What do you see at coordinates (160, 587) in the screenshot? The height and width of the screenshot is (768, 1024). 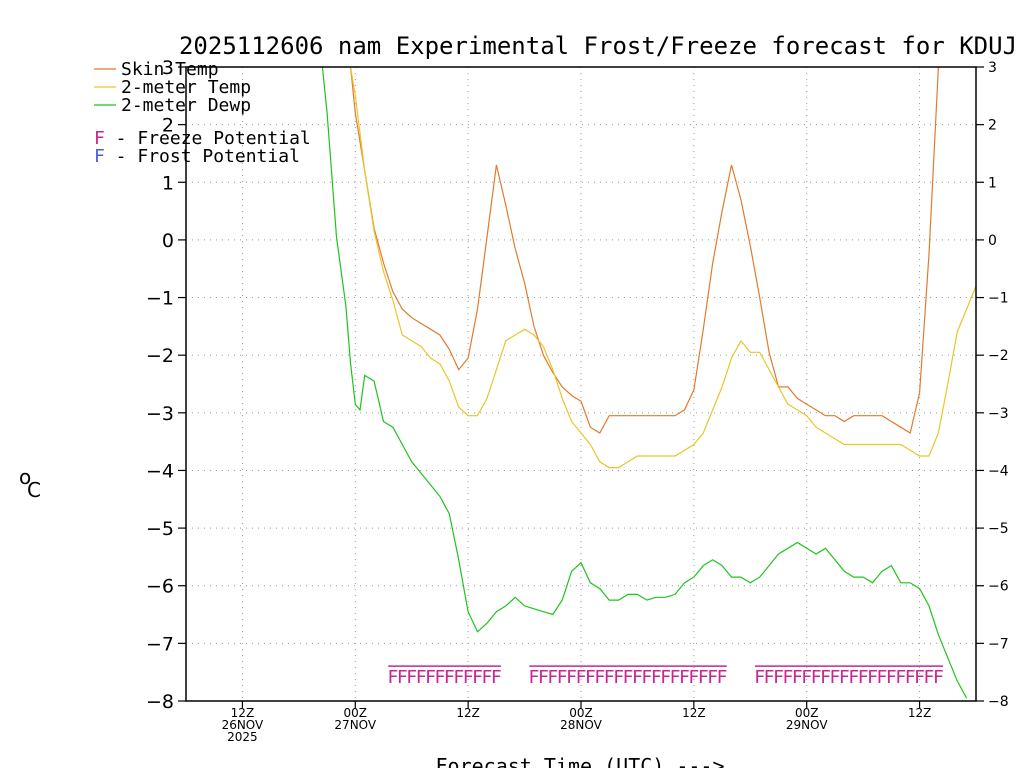 I see `y-tick-label: −6` at bounding box center [160, 587].